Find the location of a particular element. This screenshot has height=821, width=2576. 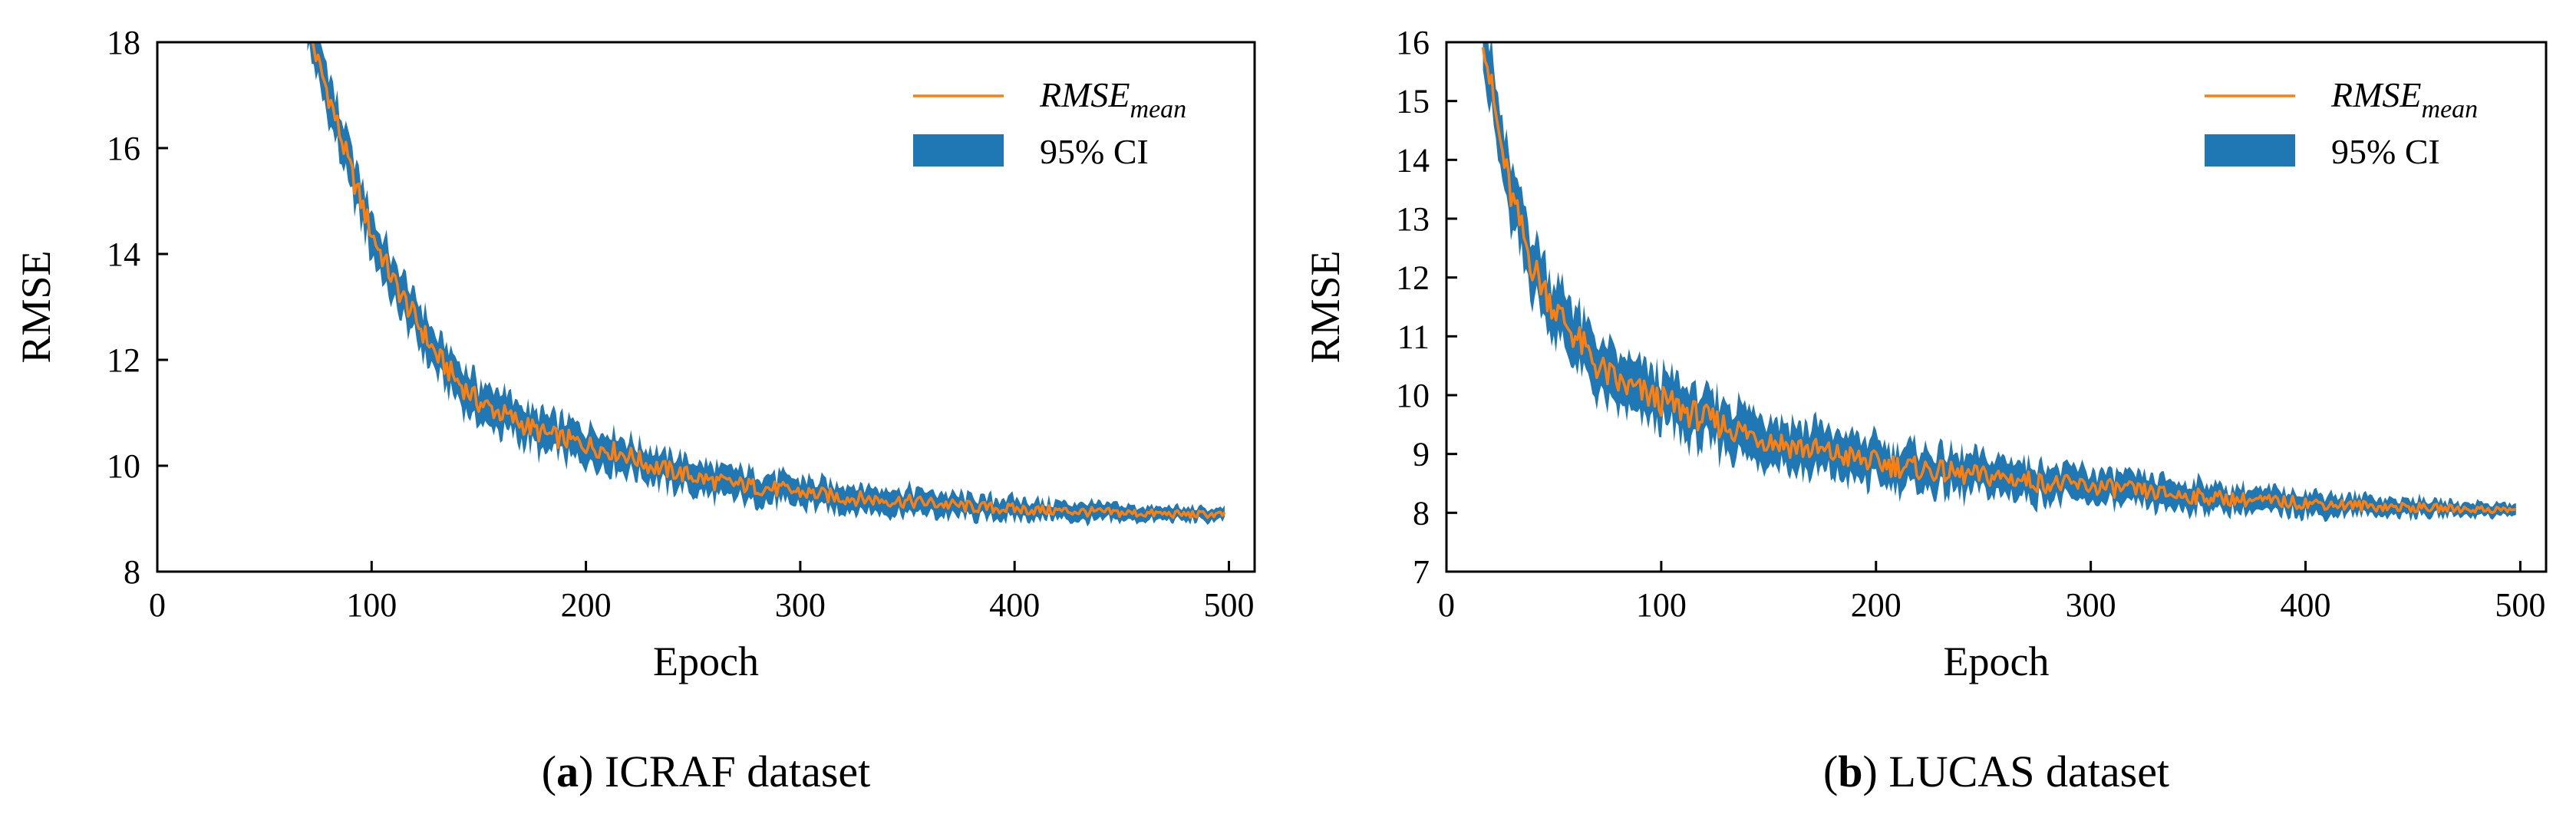

panel-a-x-tick-label: 100 is located at coordinates (371, 605).